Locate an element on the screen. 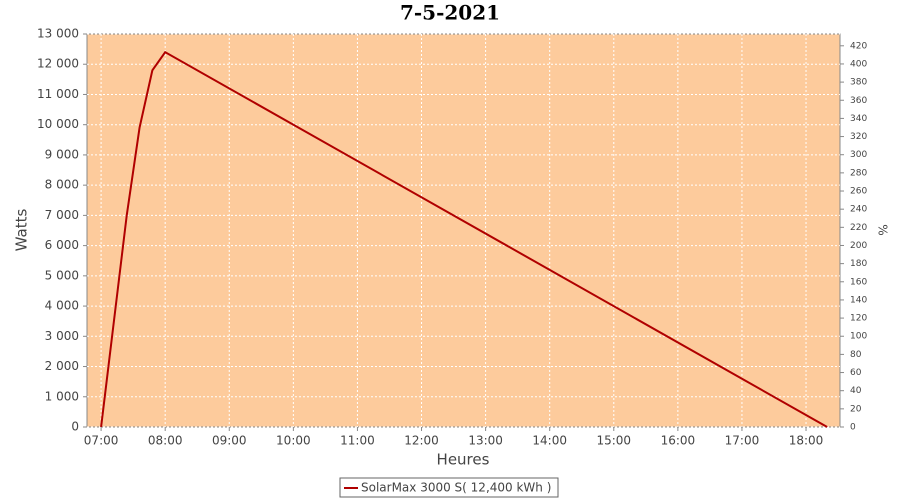  y-tick-label: 9 000 is located at coordinates (62, 154).